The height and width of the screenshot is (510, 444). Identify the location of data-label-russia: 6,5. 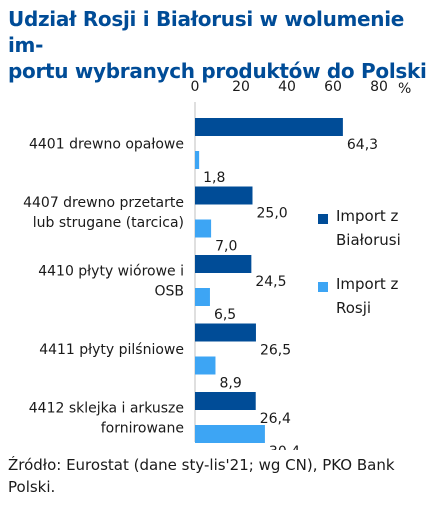
(225, 315).